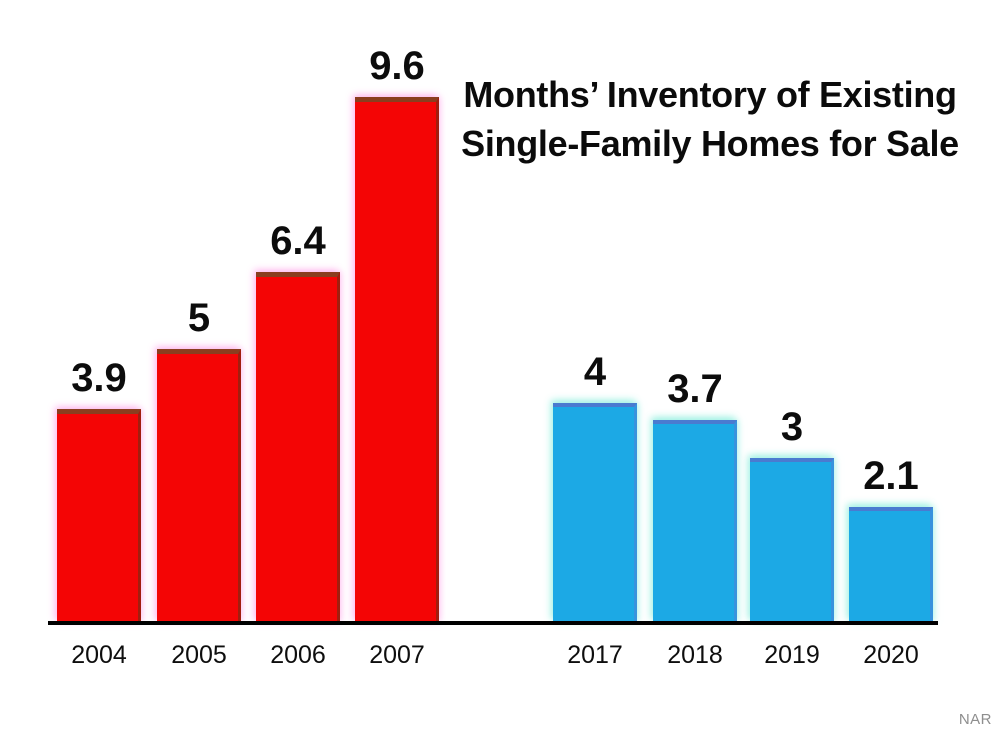 This screenshot has height=750, width=1000. Describe the element at coordinates (298, 655) in the screenshot. I see `category-label-2006: 2006` at that location.